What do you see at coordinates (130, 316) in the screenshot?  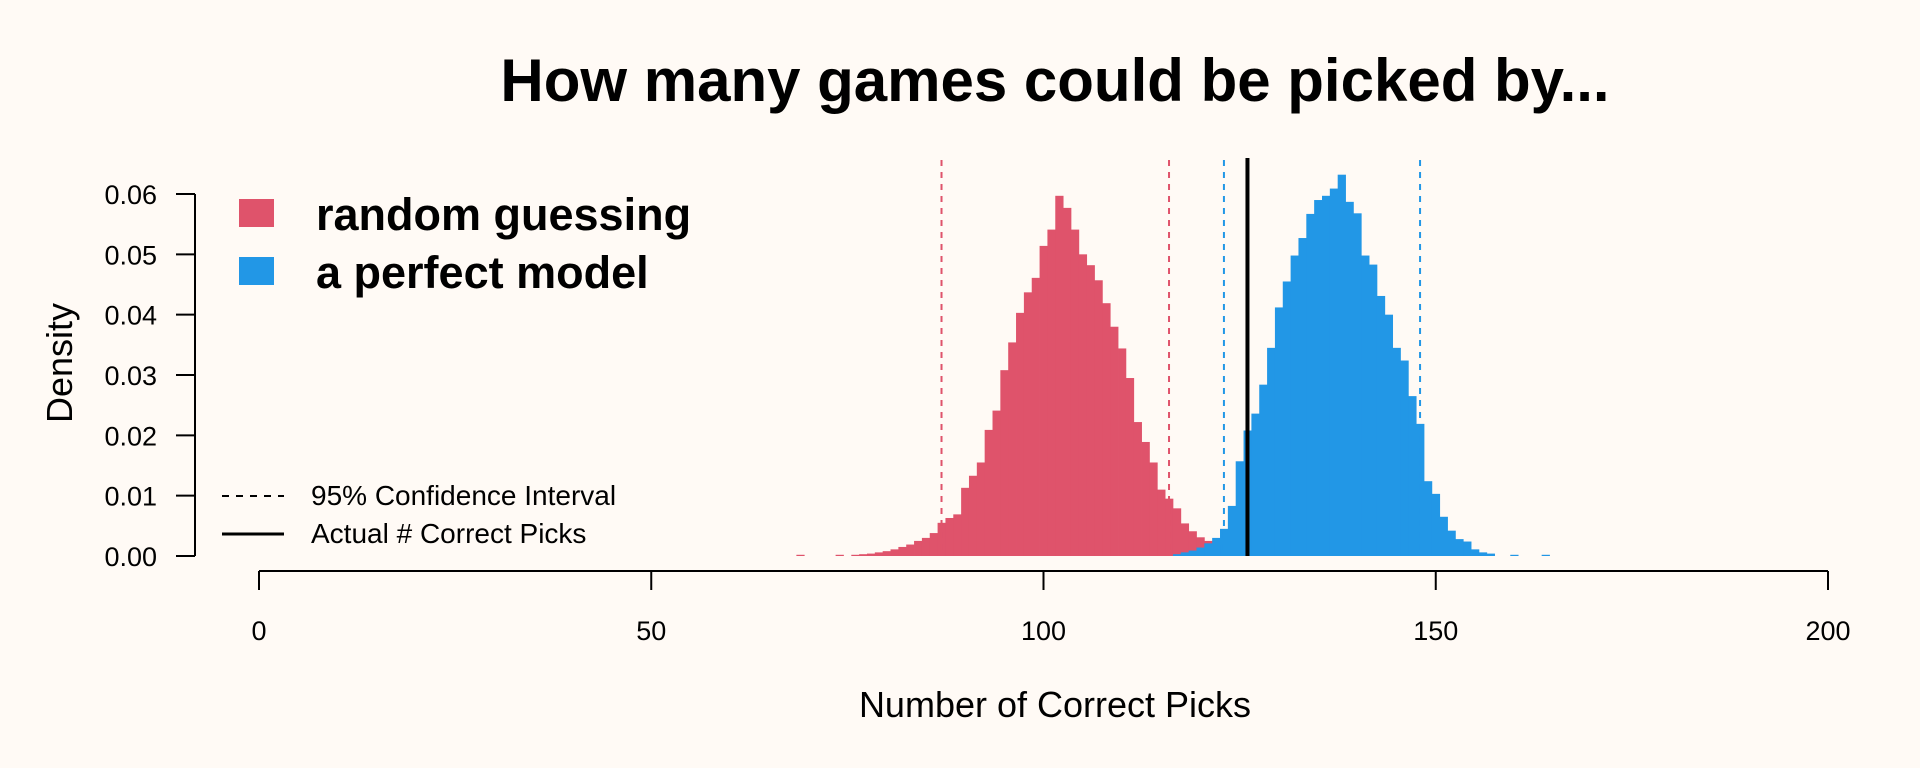 I see `y-tick-label-4: 0.04` at bounding box center [130, 316].